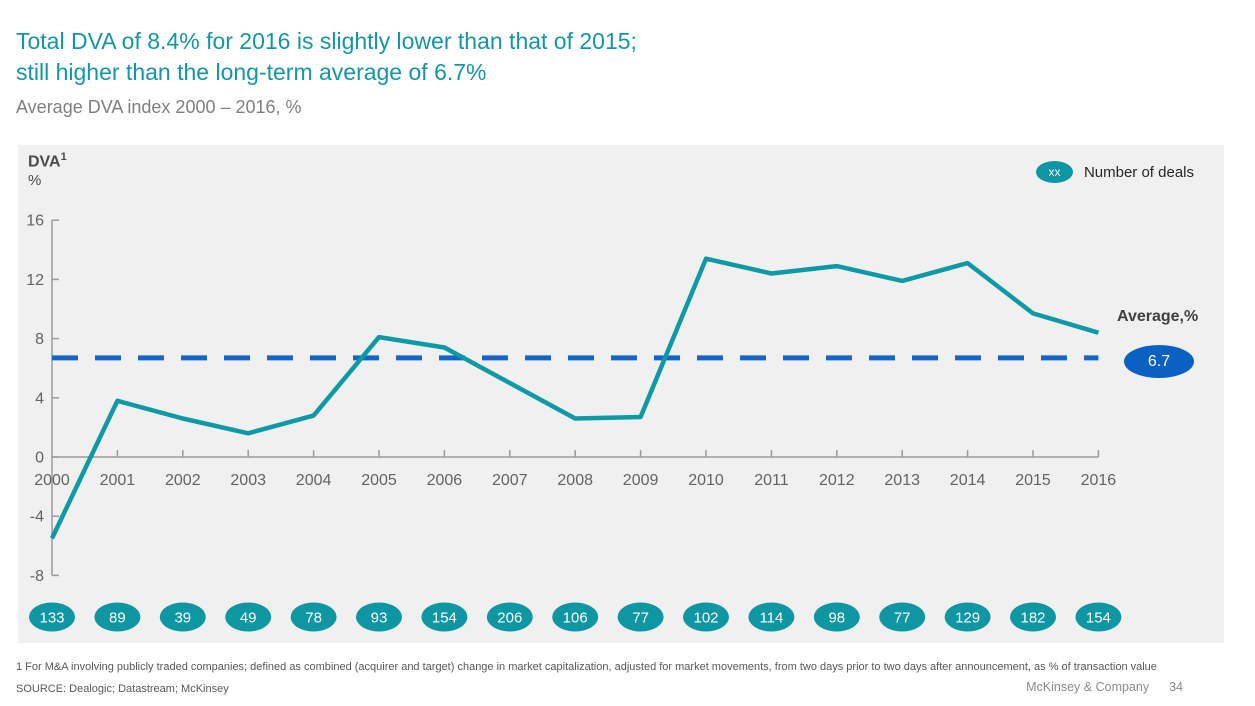  Describe the element at coordinates (35, 180) in the screenshot. I see `y-axis-unit: %` at that location.